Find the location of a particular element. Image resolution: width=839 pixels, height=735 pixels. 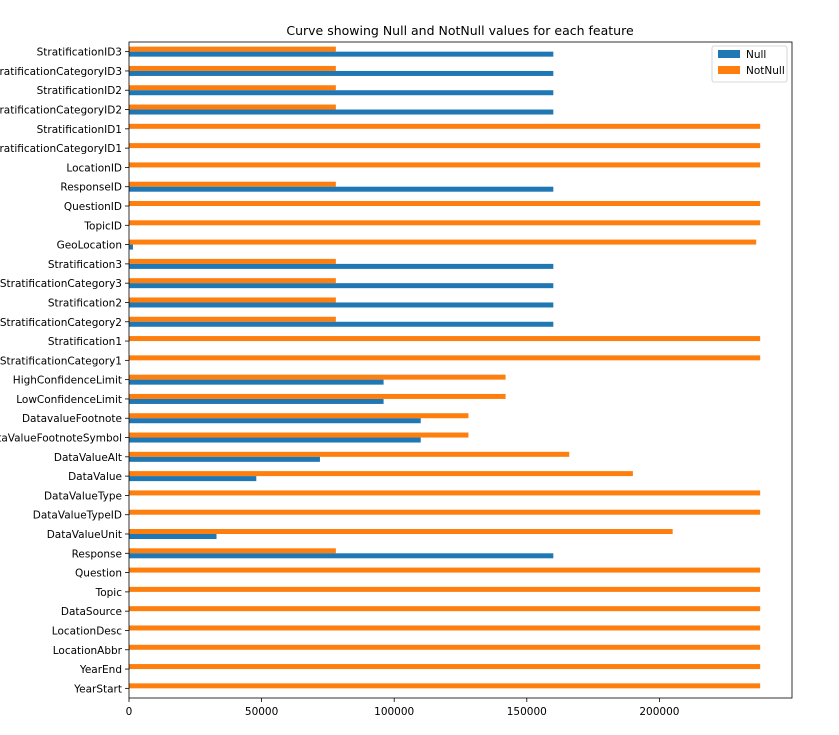

y-tick-label: StratificationCategory2 is located at coordinates (61, 323).